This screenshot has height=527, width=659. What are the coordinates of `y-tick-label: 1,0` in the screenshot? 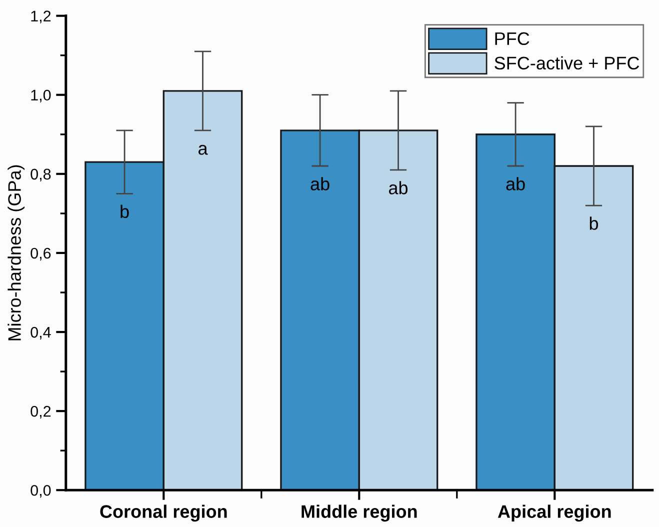 It's located at (41, 96).